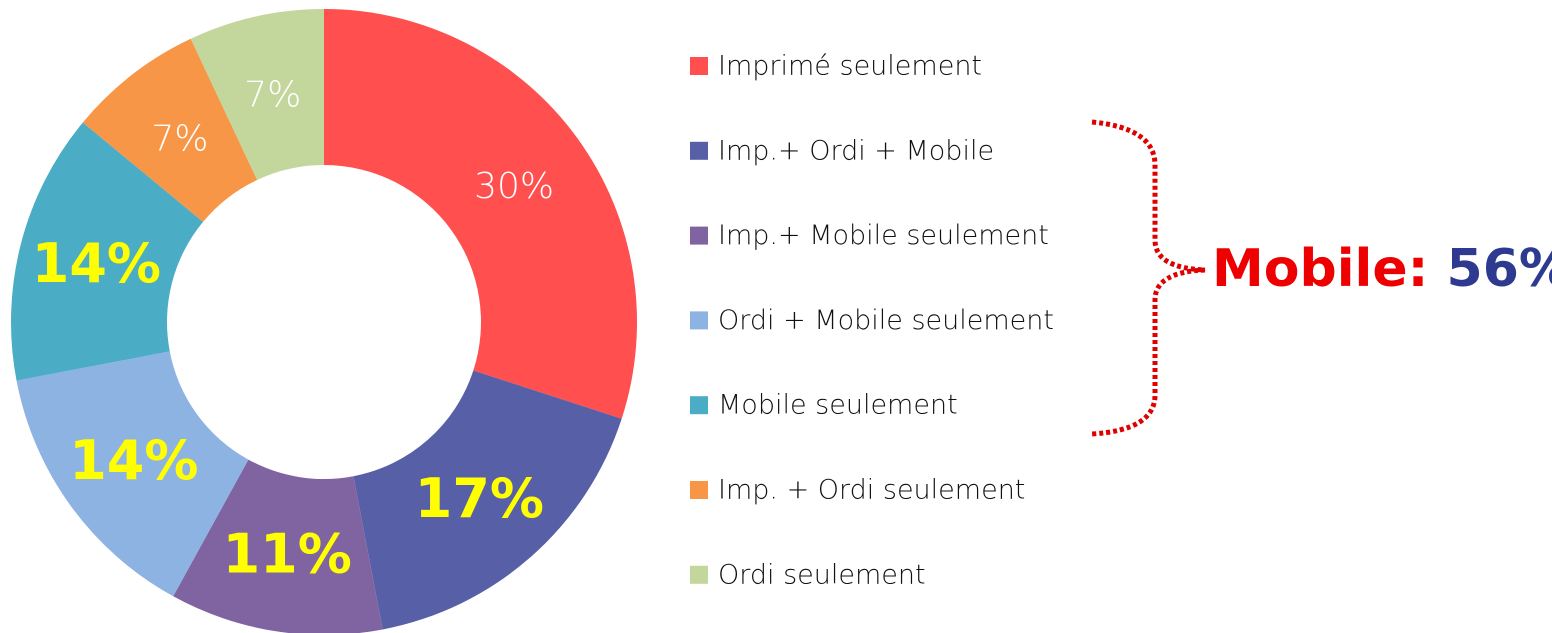 This screenshot has height=633, width=1552. What do you see at coordinates (856, 150) in the screenshot?
I see `legend-label: Imp.+ Ordi + Mobile` at bounding box center [856, 150].